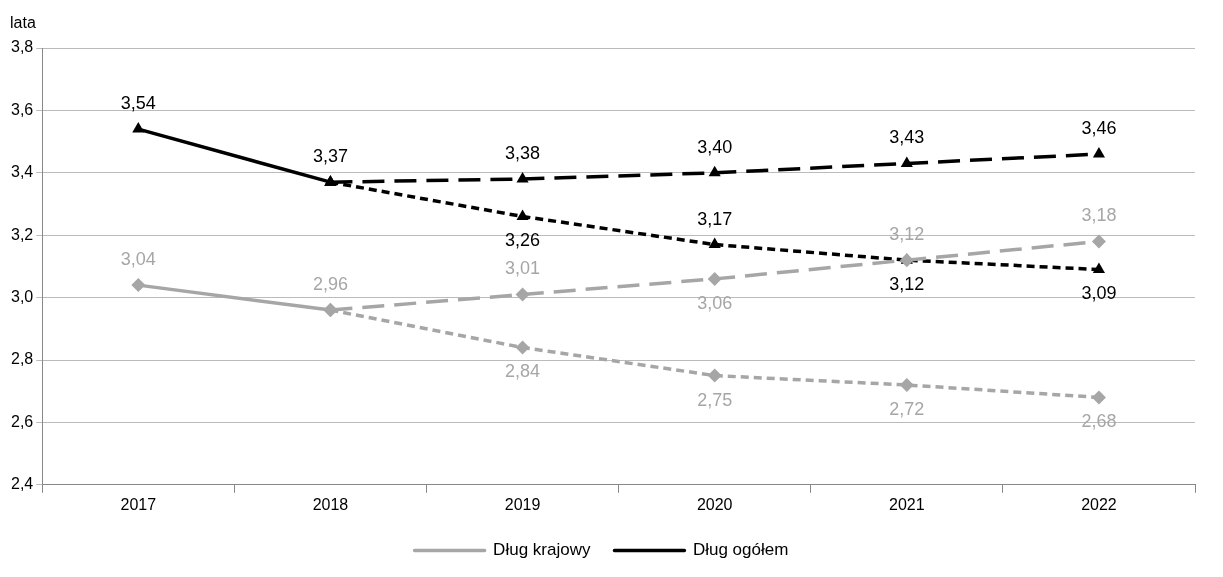  I want to click on data-label: 3,09, so click(1099, 293).